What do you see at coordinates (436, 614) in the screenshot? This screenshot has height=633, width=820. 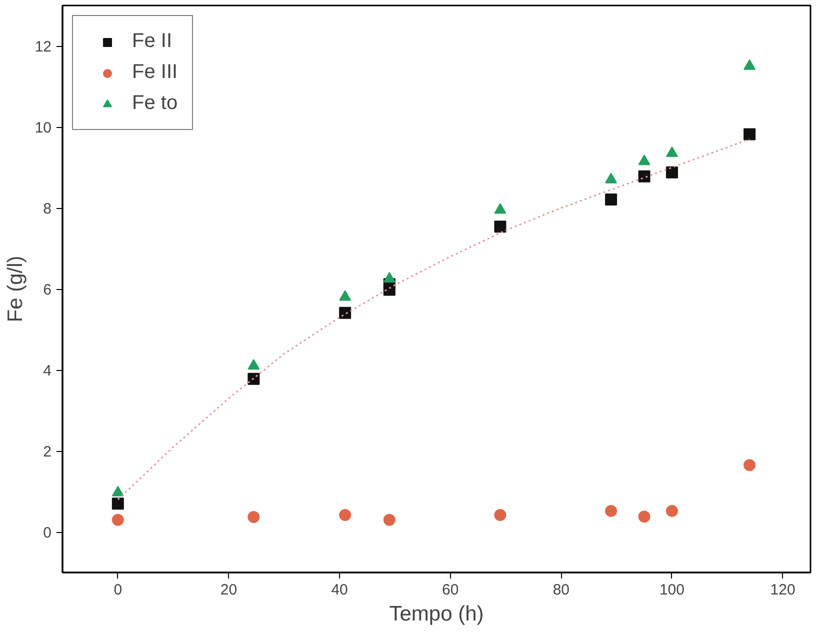 I see `x-axis-title: Tempo (h)` at bounding box center [436, 614].